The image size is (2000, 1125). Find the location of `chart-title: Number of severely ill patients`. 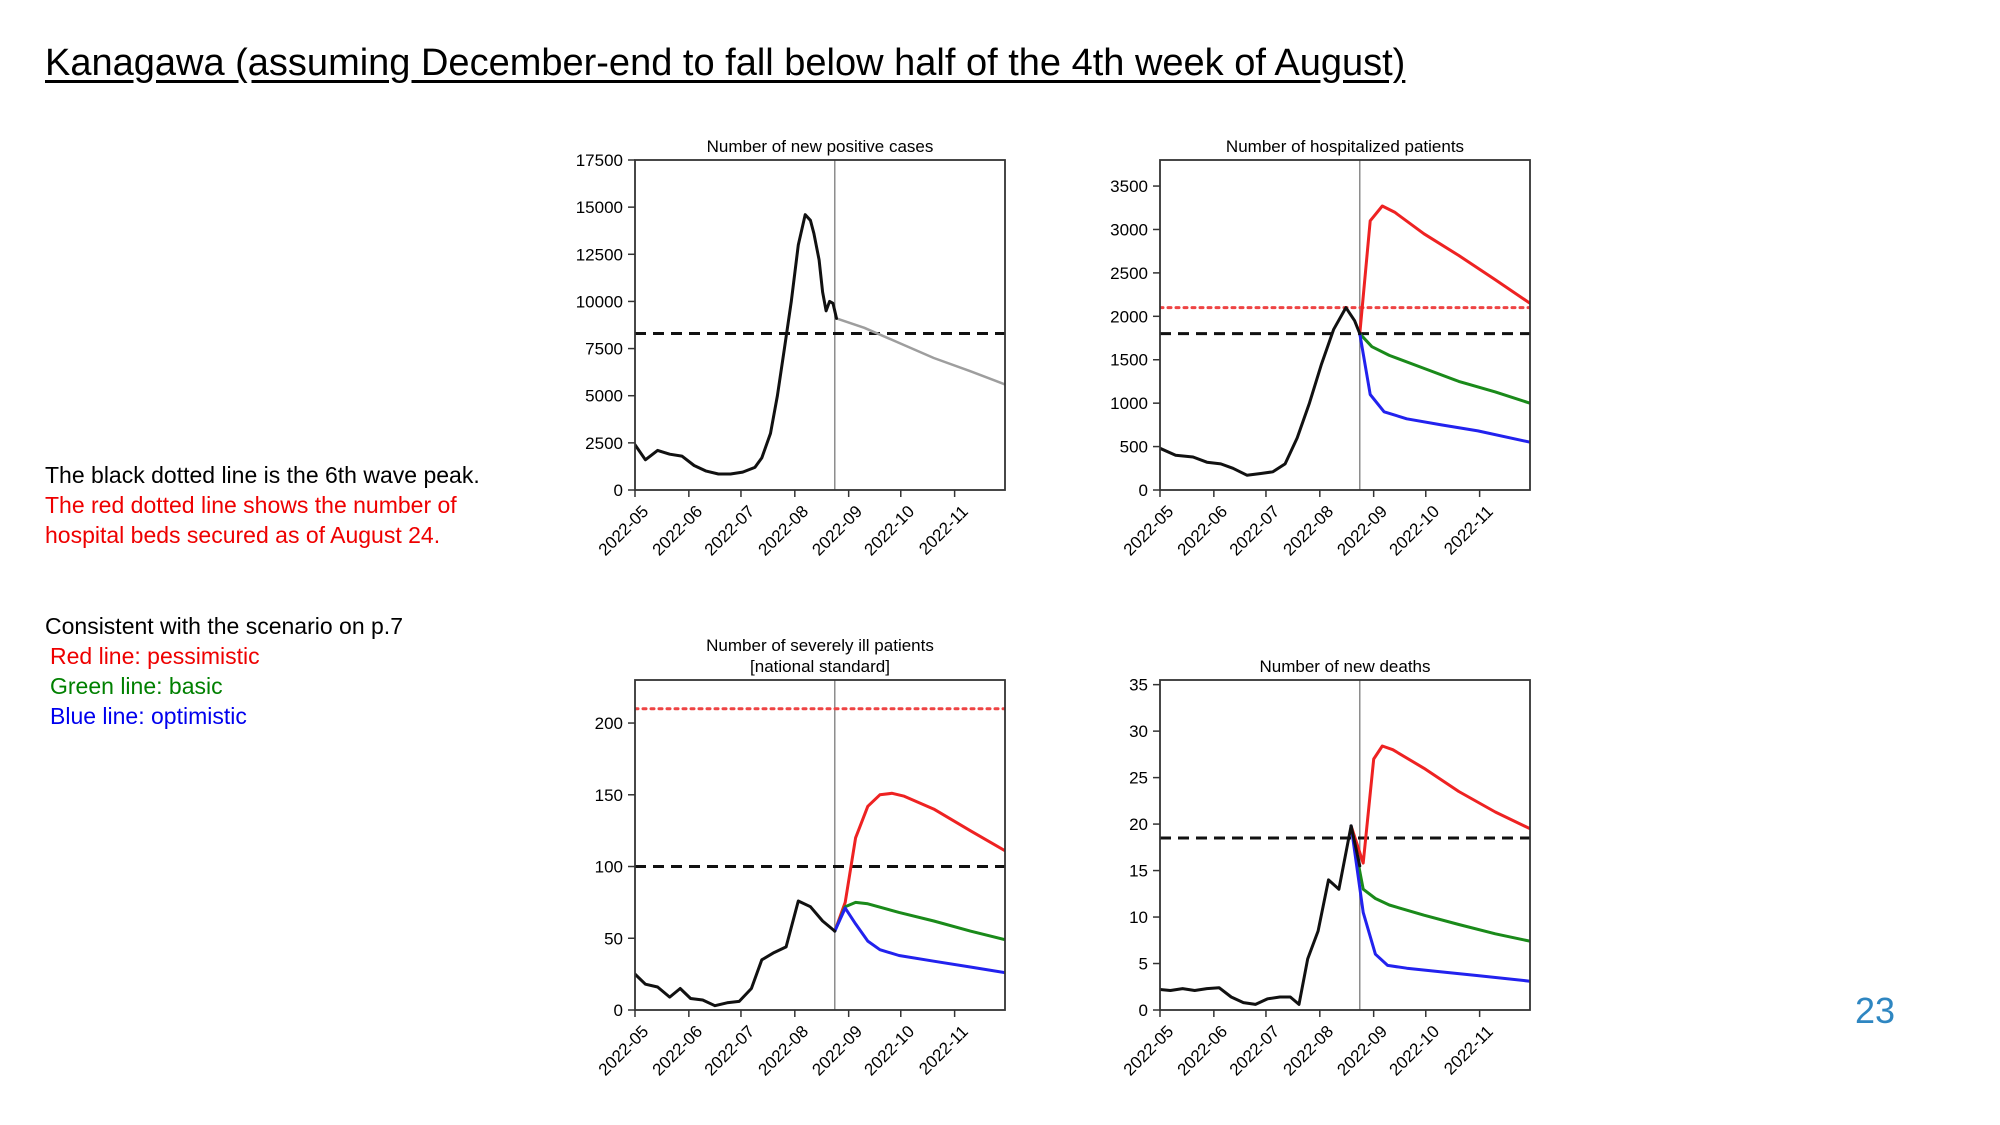

chart-title: Number of severely ill patients is located at coordinates (820, 645).